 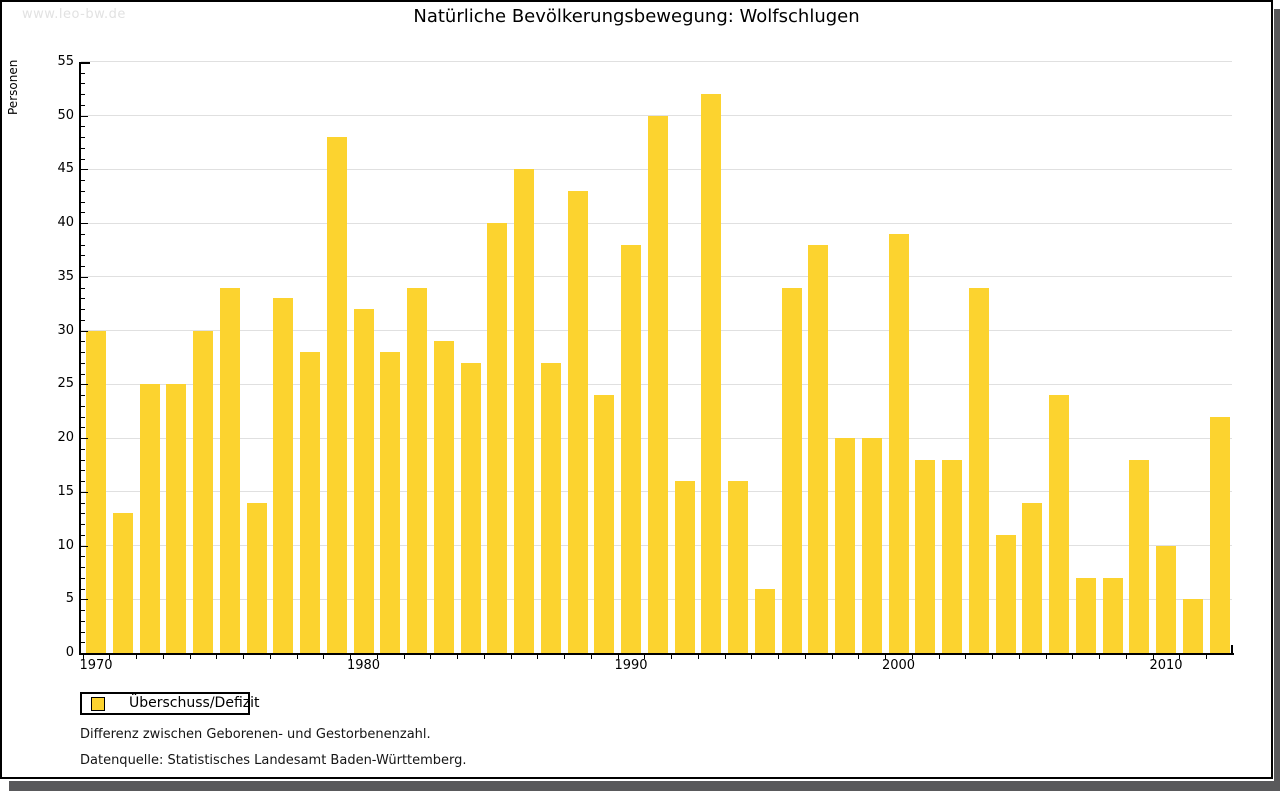 What do you see at coordinates (1219, 534) in the screenshot?
I see `bar-2012` at bounding box center [1219, 534].